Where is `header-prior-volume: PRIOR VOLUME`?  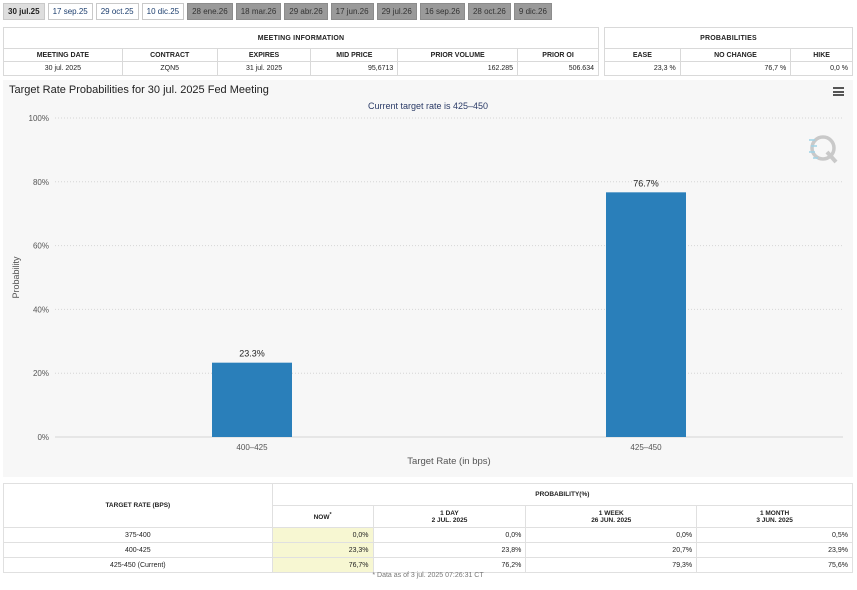
header-prior-volume: PRIOR VOLUME is located at coordinates (458, 55).